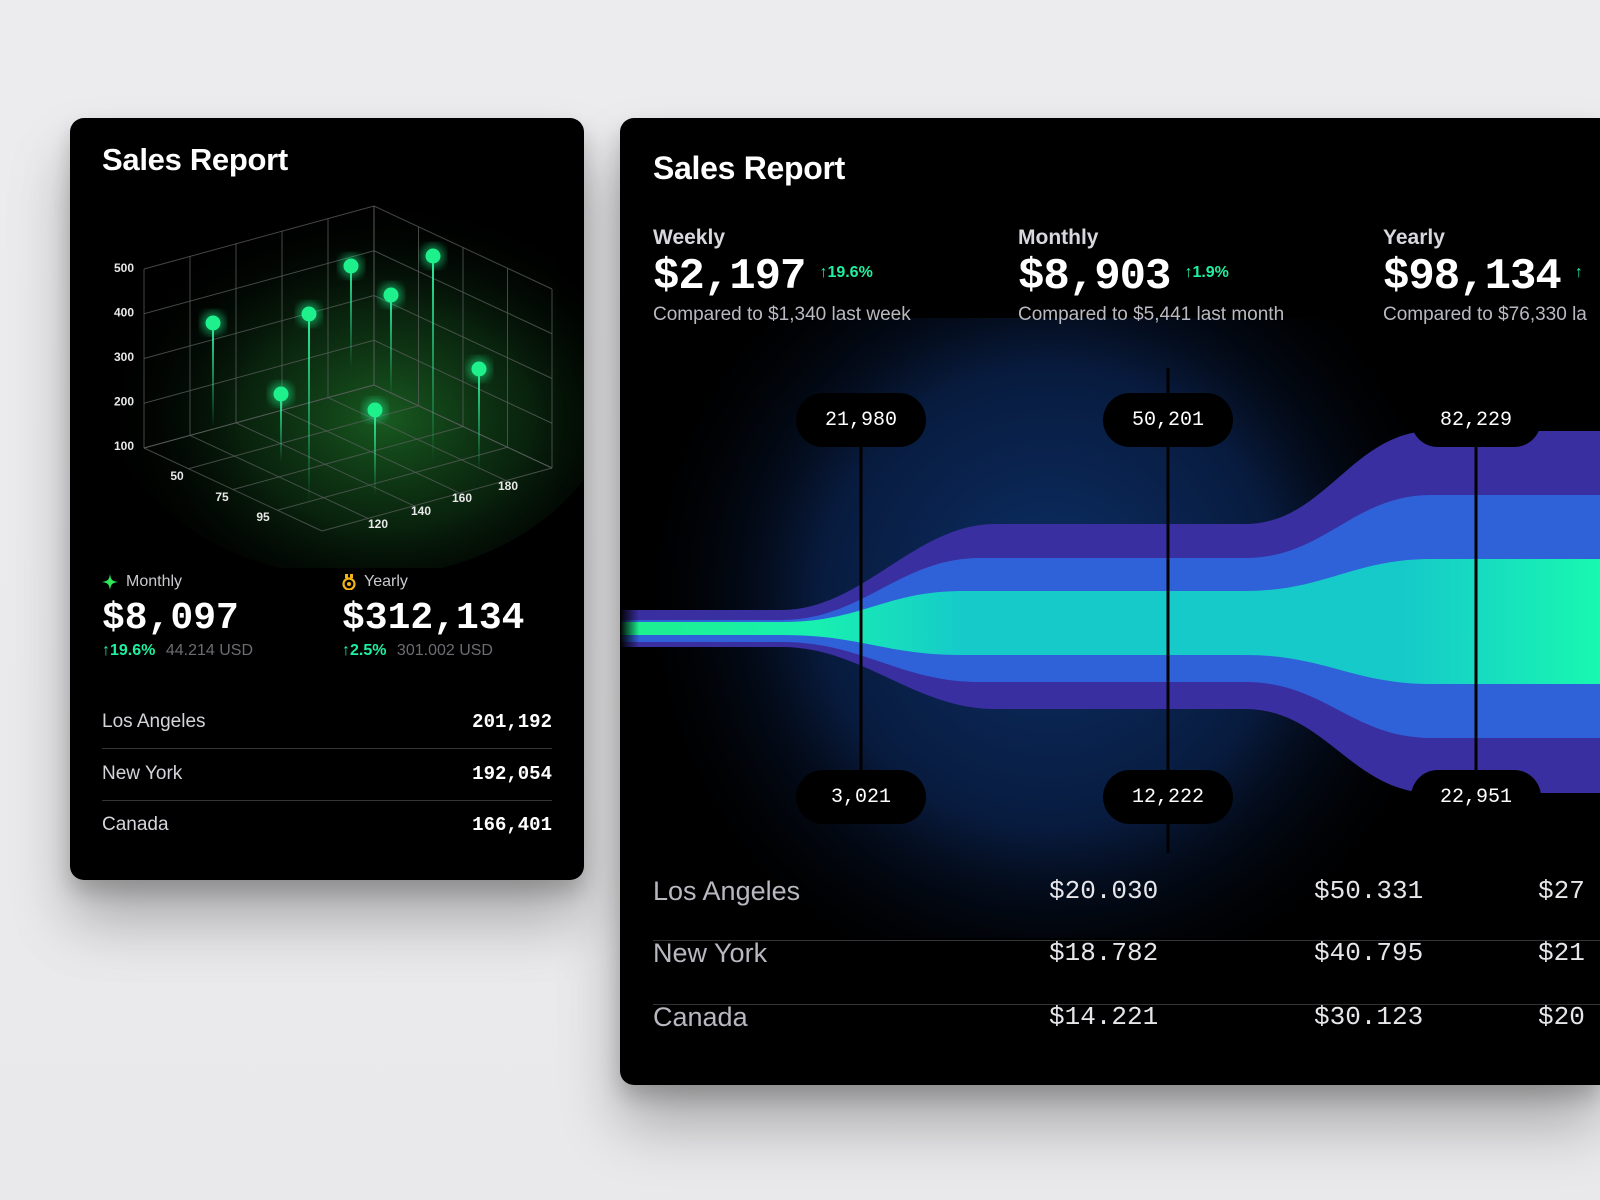  I want to click on period-label: Monthly, so click(1058, 237).